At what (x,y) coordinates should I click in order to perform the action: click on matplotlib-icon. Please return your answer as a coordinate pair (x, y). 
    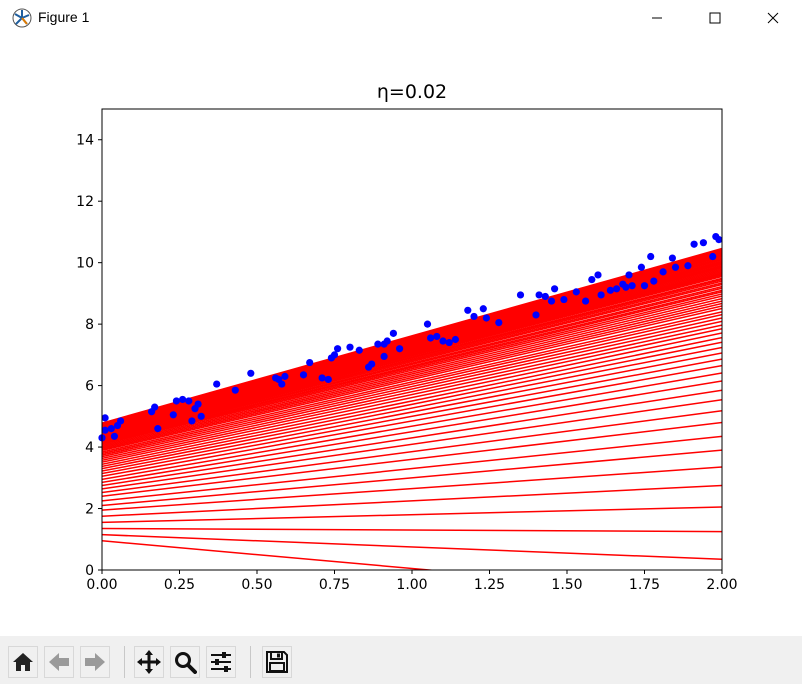
    Looking at the image, I should click on (22, 18).